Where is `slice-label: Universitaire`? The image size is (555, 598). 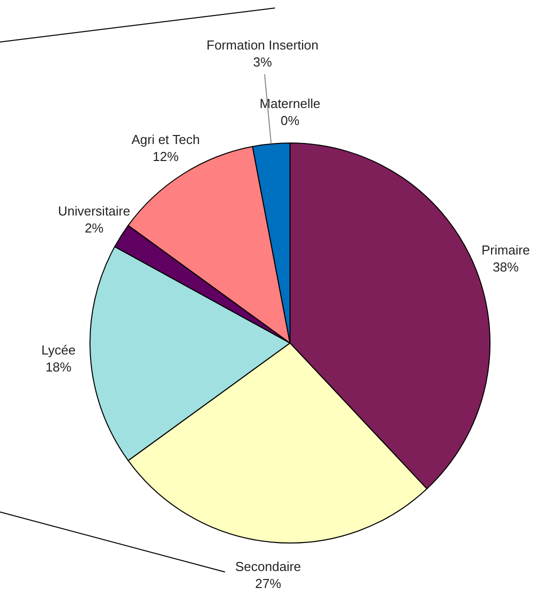 slice-label: Universitaire is located at coordinates (94, 211).